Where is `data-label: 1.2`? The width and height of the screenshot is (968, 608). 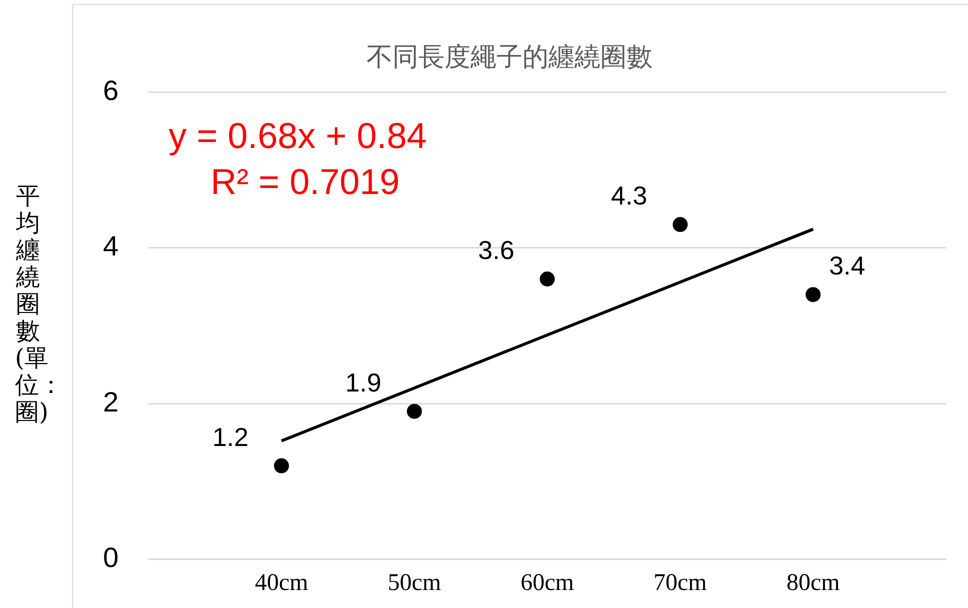
data-label: 1.2 is located at coordinates (230, 437).